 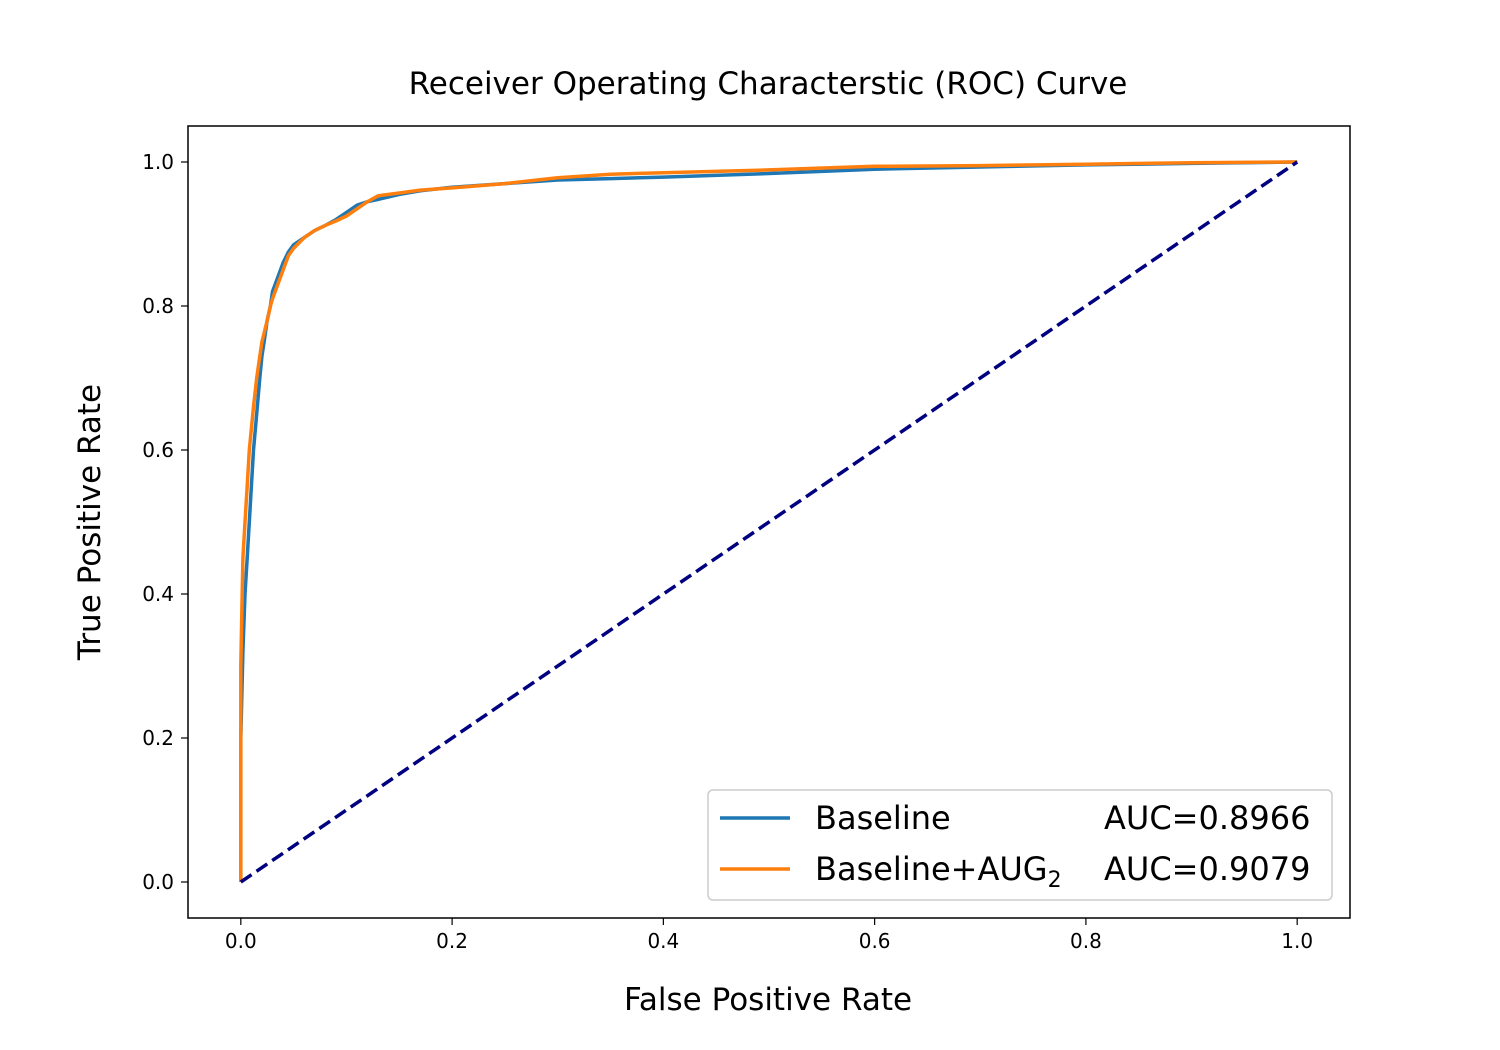 I want to click on x-tick-label: 0.4, so click(x=663, y=941).